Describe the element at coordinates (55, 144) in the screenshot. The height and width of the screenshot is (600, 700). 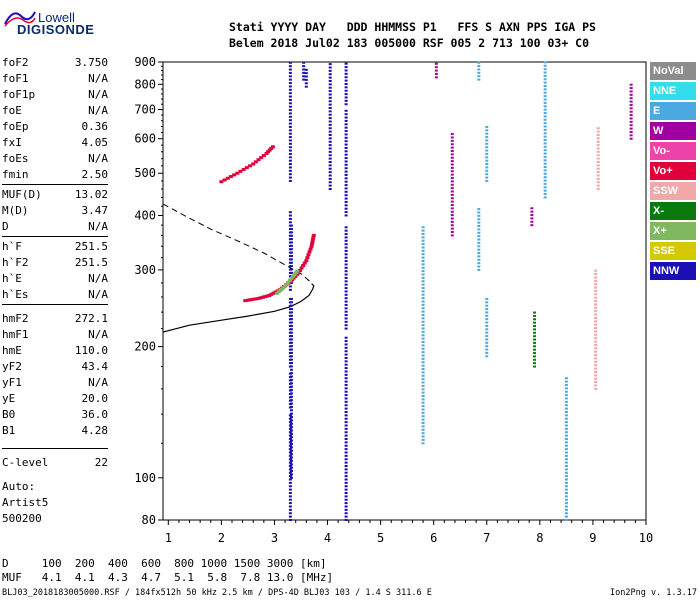
I see `param-row: fxI 4.05` at that location.